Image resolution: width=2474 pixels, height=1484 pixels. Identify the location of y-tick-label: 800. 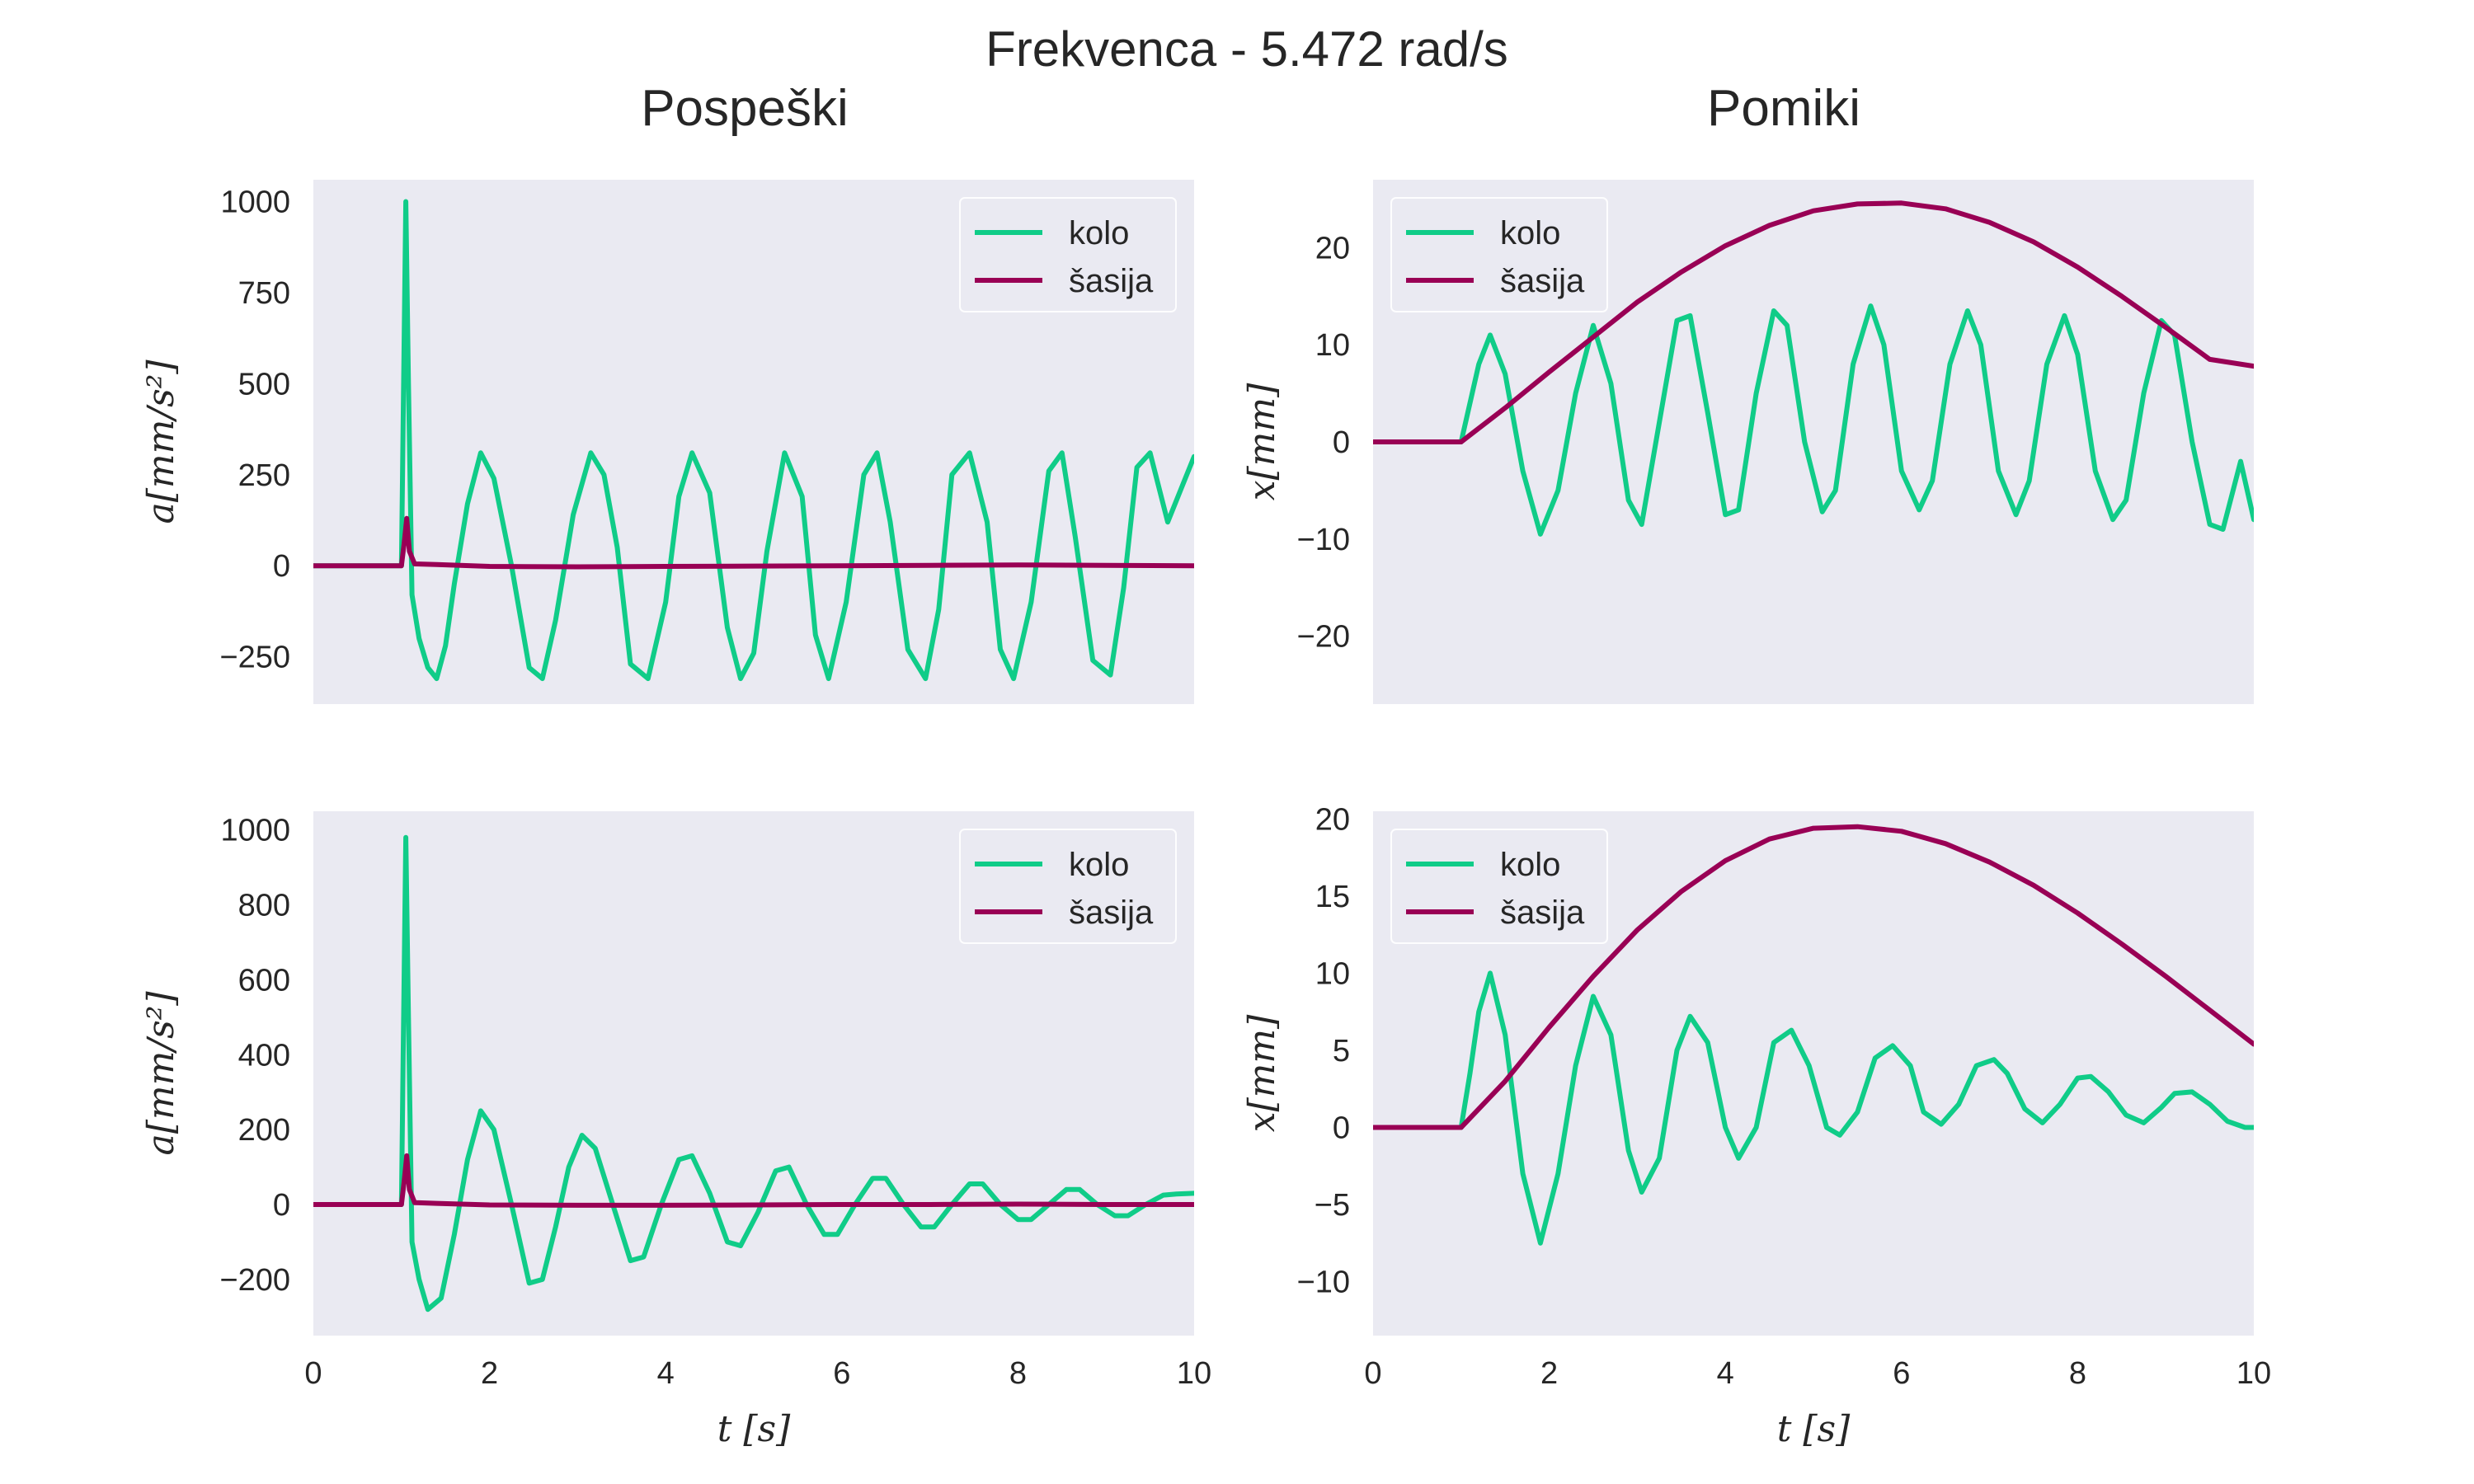
(264, 906).